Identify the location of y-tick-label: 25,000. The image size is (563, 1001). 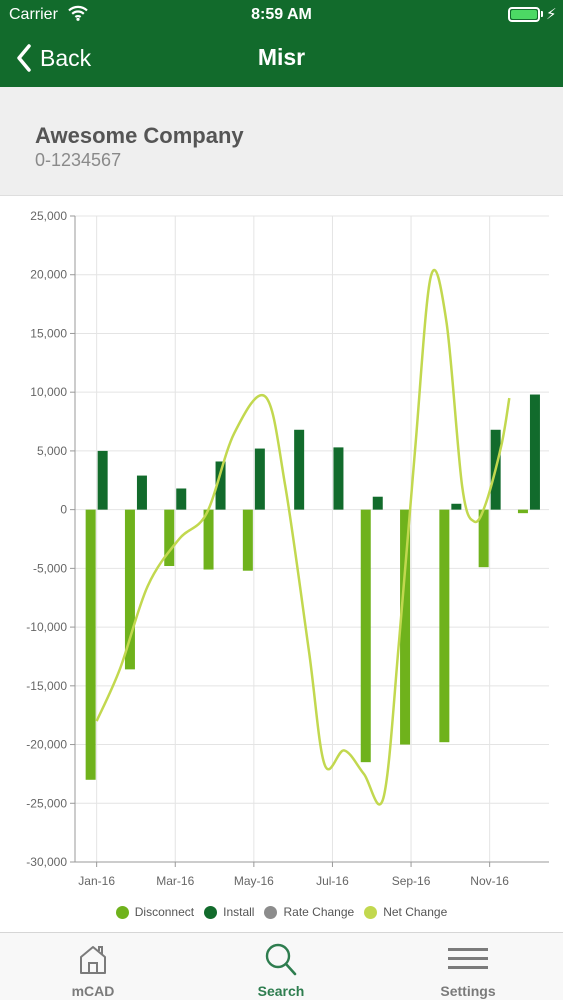
(48, 216).